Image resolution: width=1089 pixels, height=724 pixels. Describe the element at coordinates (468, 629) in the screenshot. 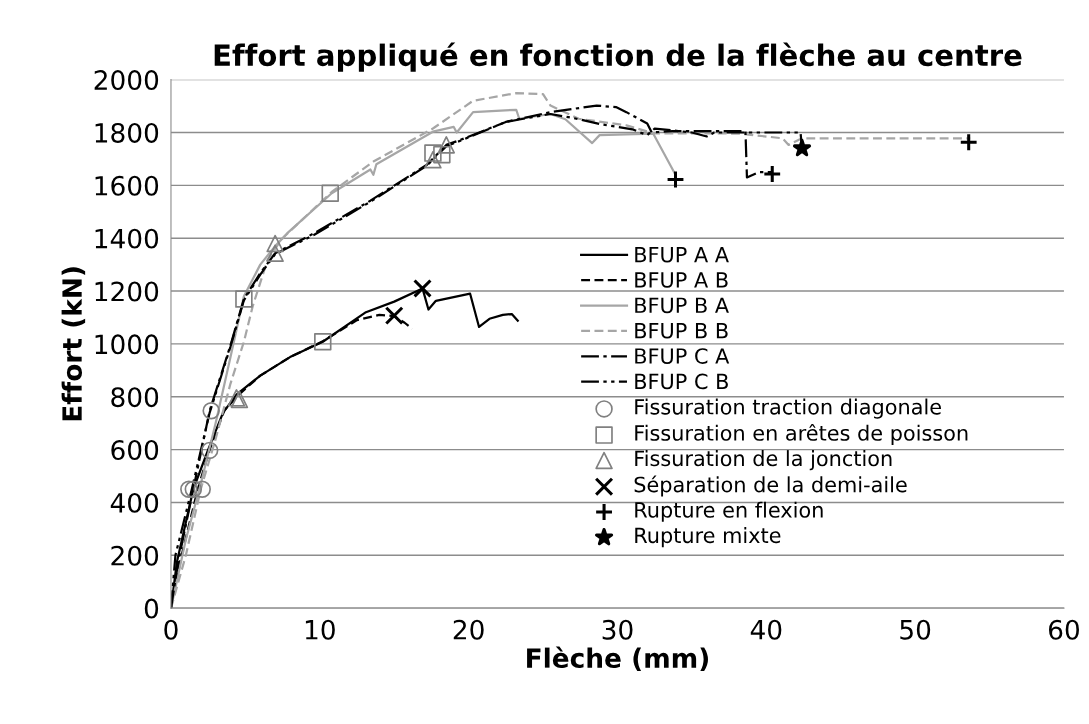

I see `x-tick-label: 20` at that location.